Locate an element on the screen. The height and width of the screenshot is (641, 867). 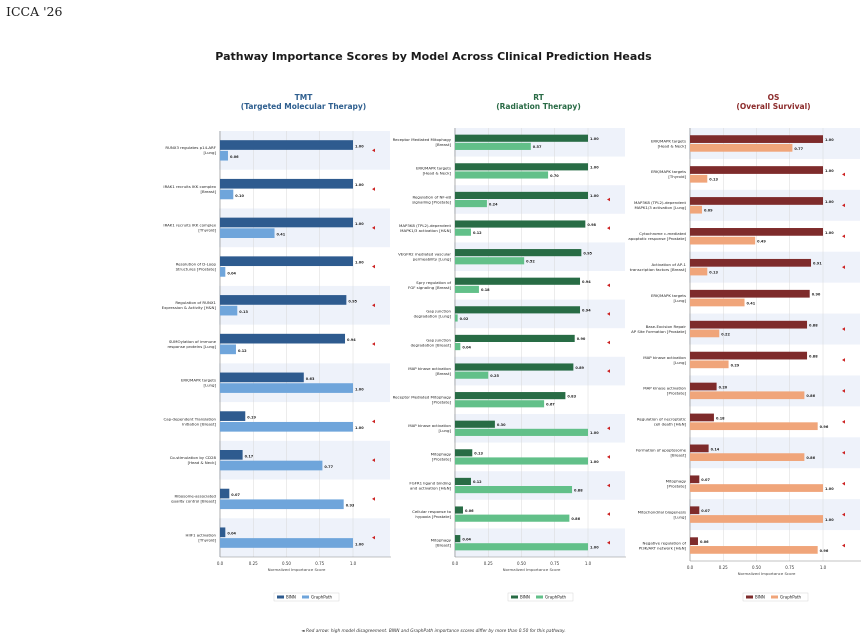
value-label-binn: 0.63 is located at coordinates (310, 379).